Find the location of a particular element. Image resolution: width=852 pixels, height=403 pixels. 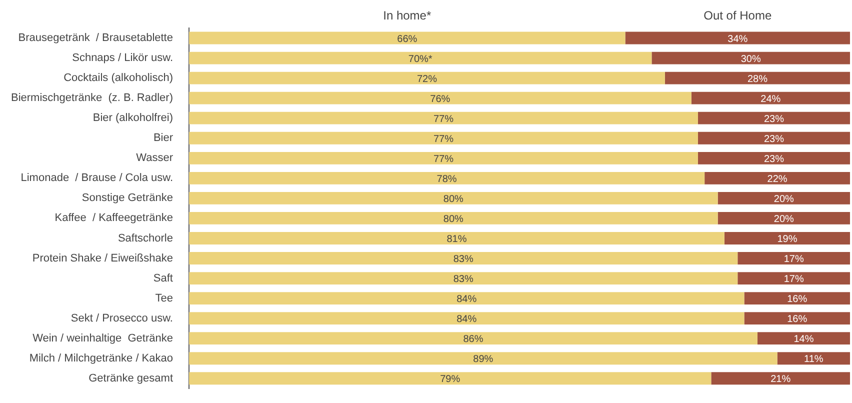

data-label: 86% is located at coordinates (473, 340).